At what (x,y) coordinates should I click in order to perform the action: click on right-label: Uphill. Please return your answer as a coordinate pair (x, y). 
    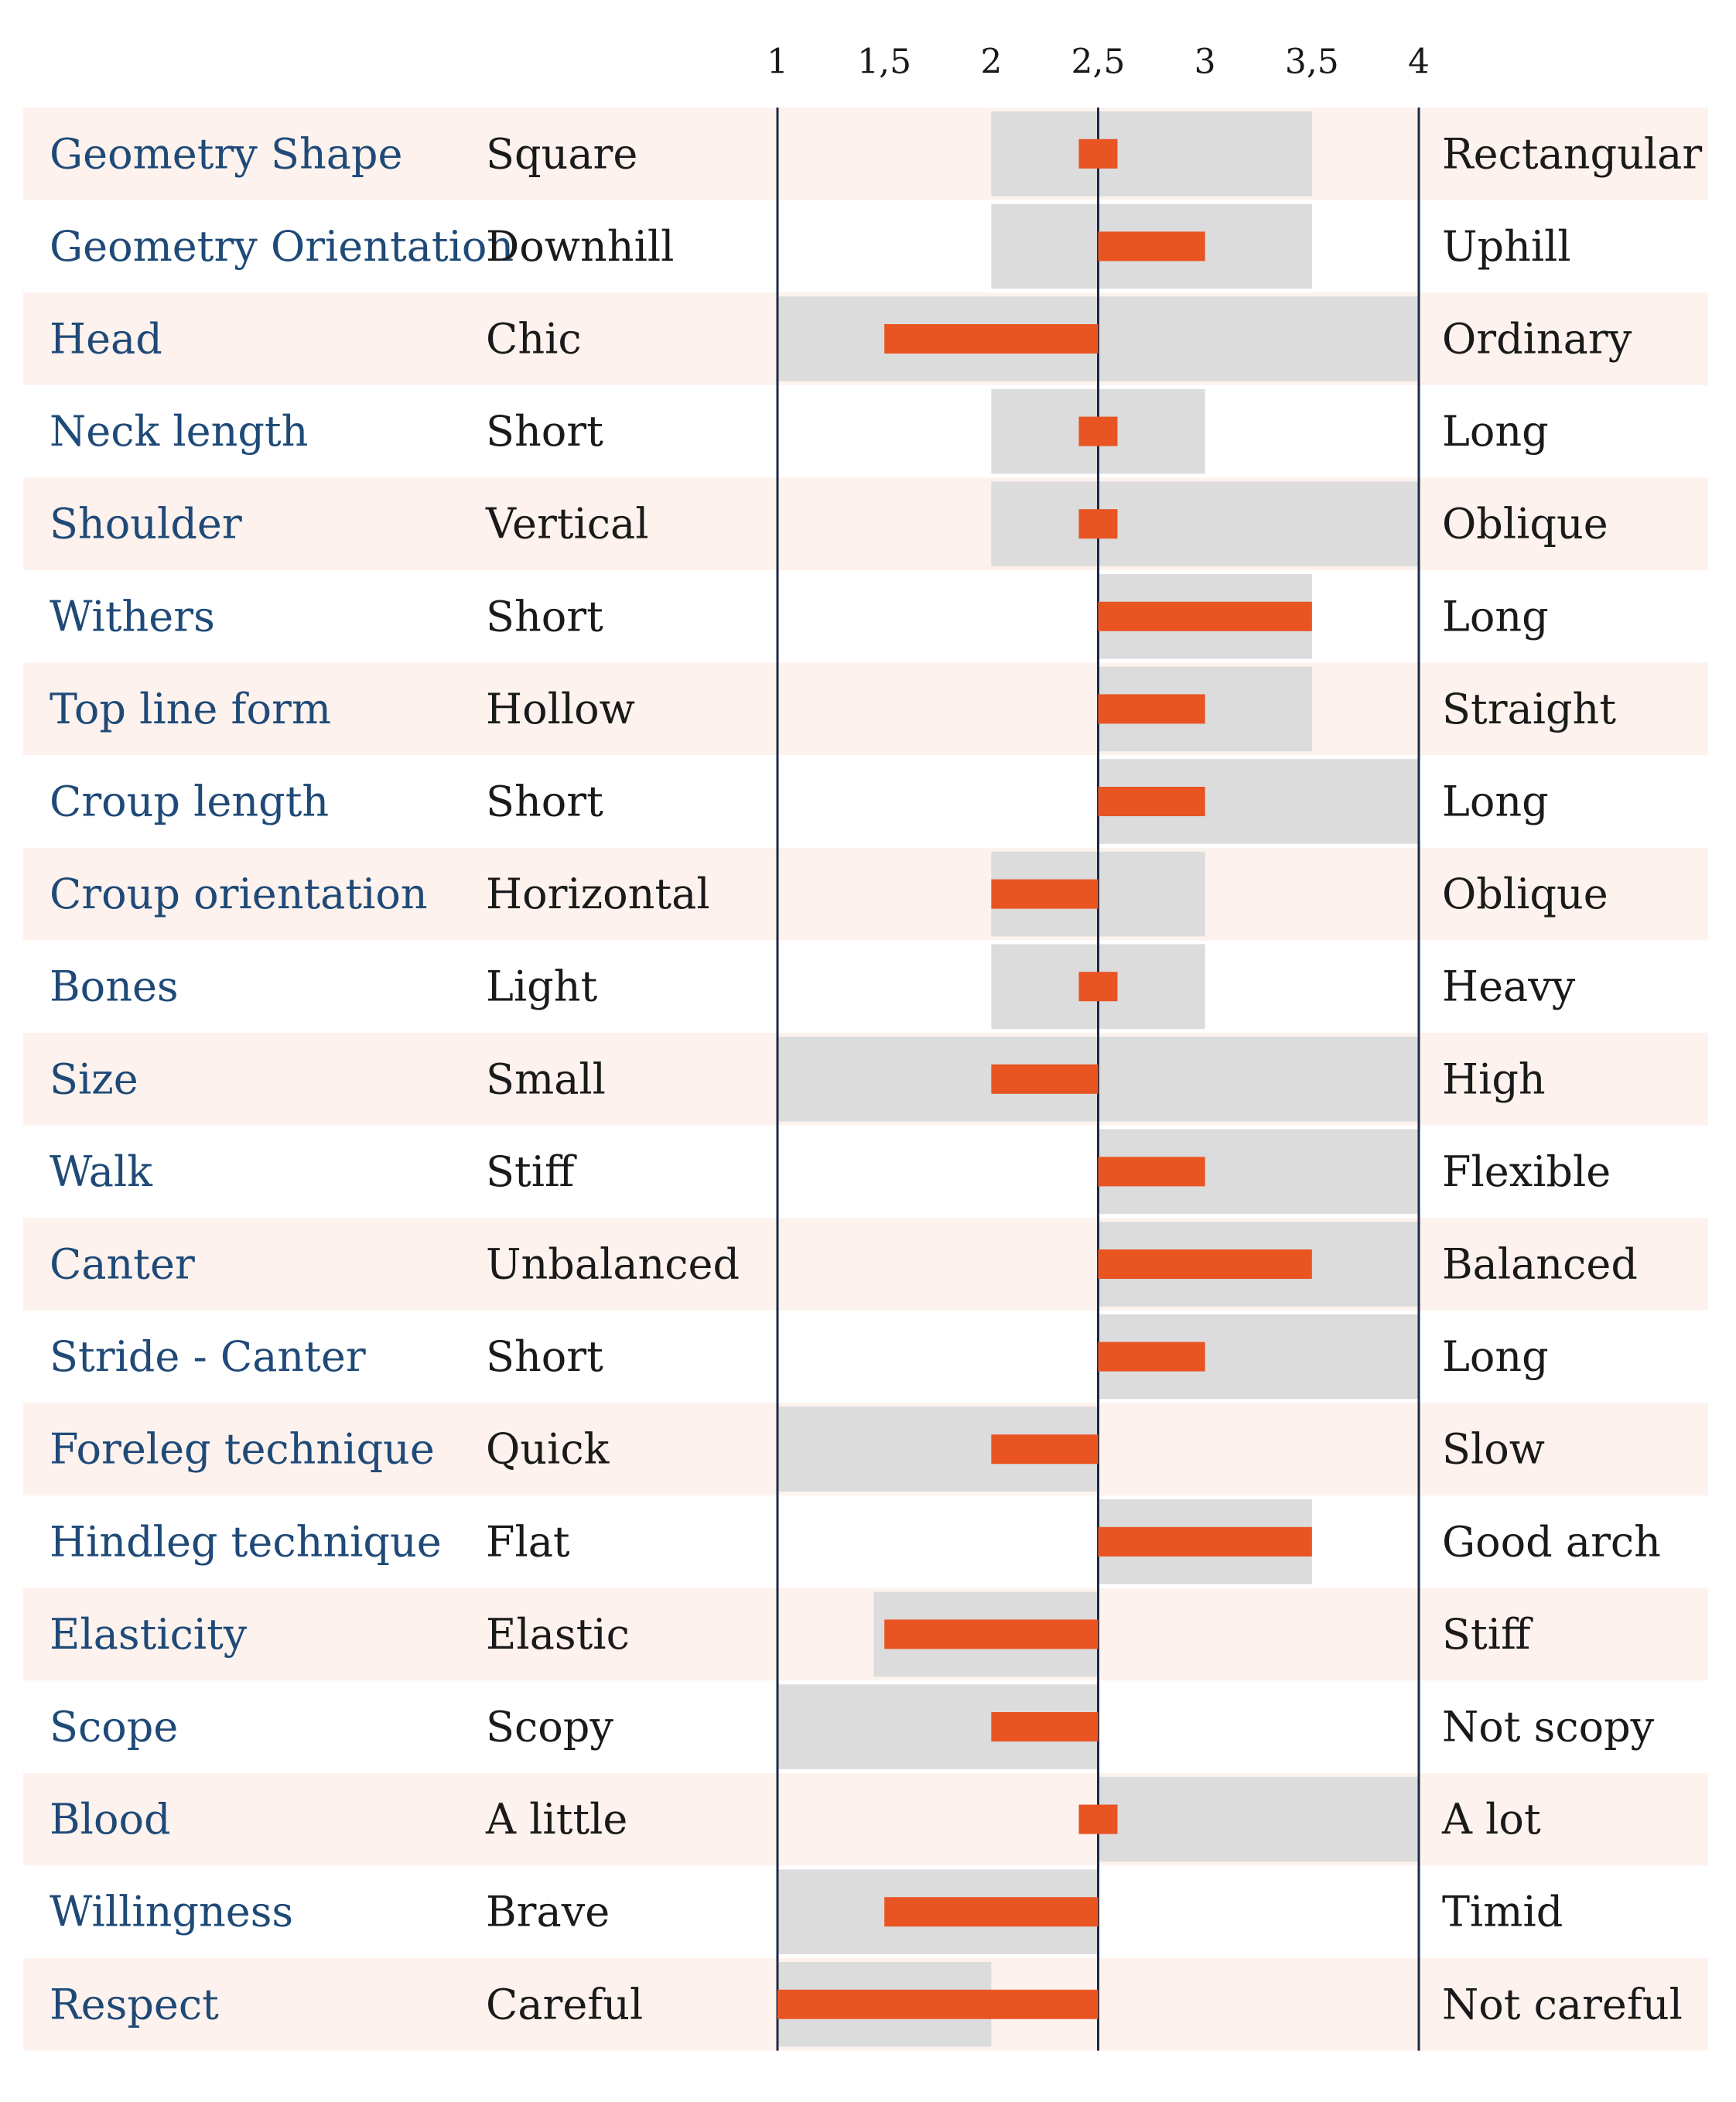
    Looking at the image, I should click on (1506, 246).